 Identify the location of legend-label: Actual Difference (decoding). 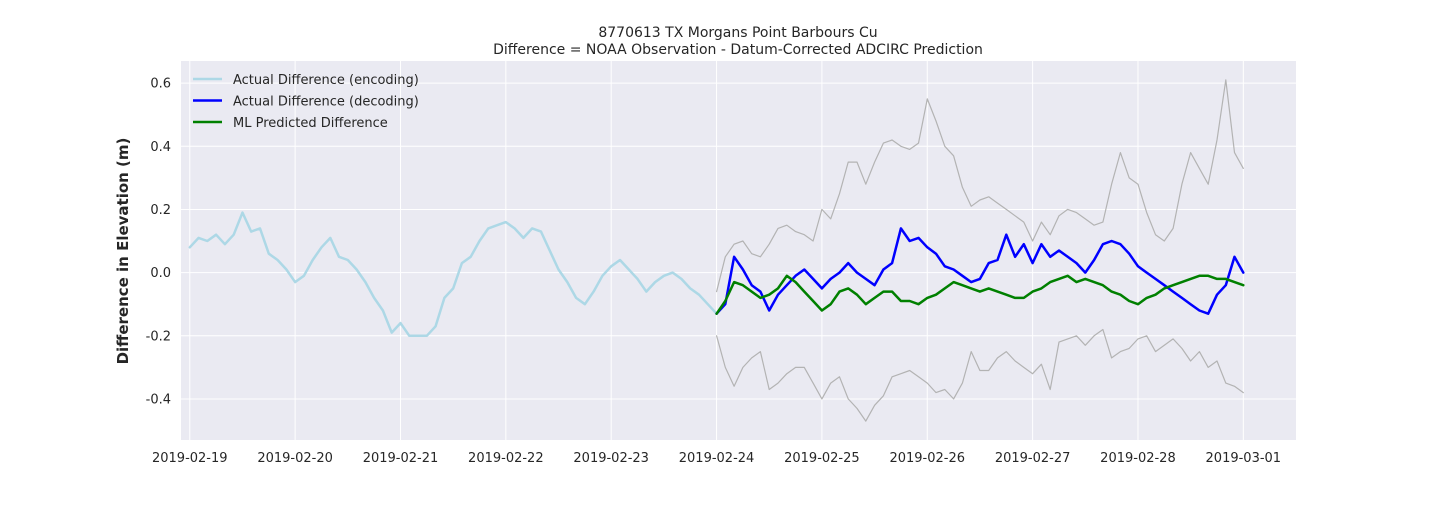
(326, 102).